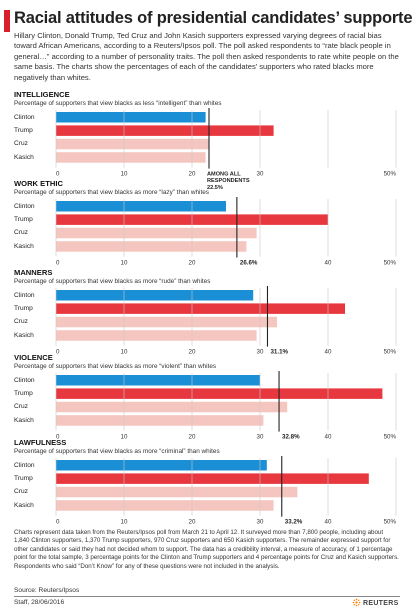  I want to click on reuters-logo-text: REUTERS, so click(381, 603).